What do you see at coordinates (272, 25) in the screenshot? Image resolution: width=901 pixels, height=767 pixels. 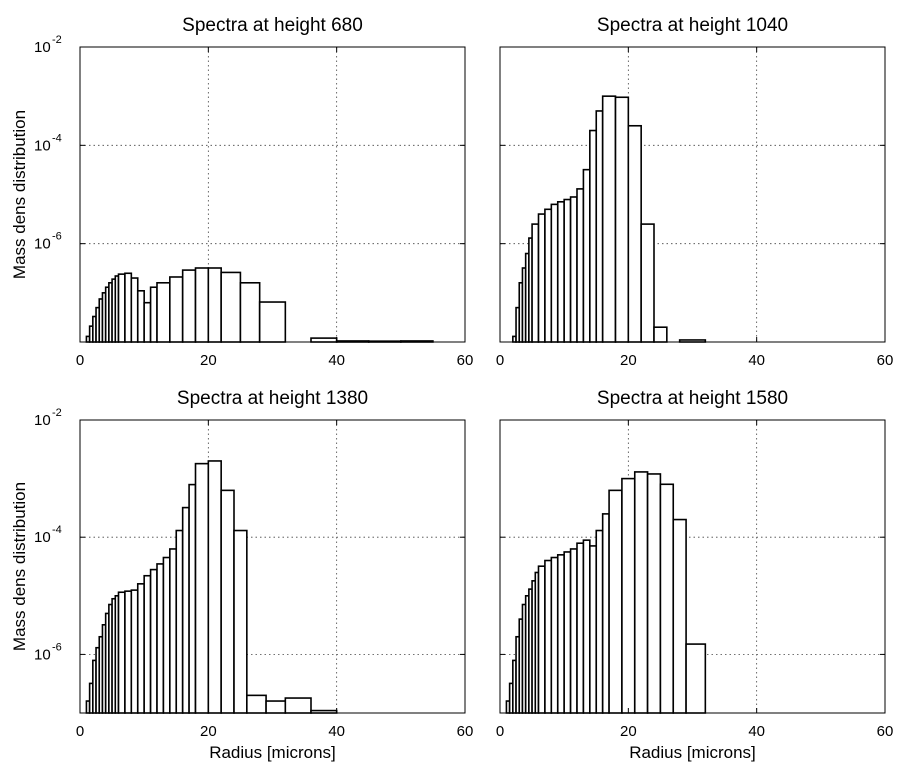 I see `chart-title: Spectra at height 680` at bounding box center [272, 25].